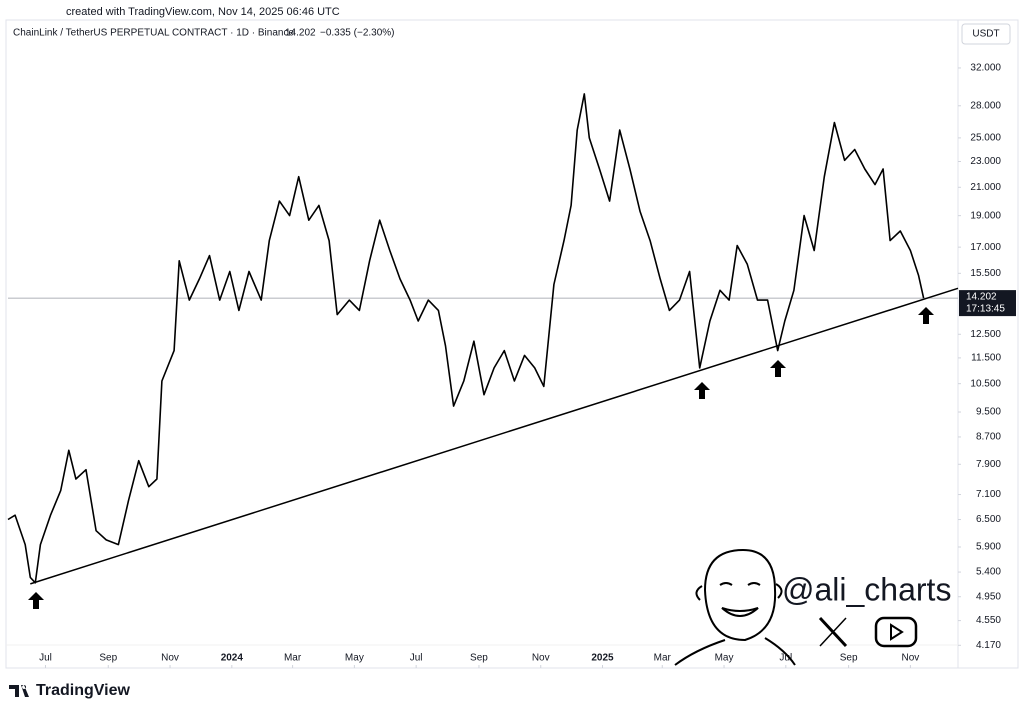 The image size is (1024, 720). What do you see at coordinates (988, 412) in the screenshot?
I see `y-tick-label: 9.500` at bounding box center [988, 412].